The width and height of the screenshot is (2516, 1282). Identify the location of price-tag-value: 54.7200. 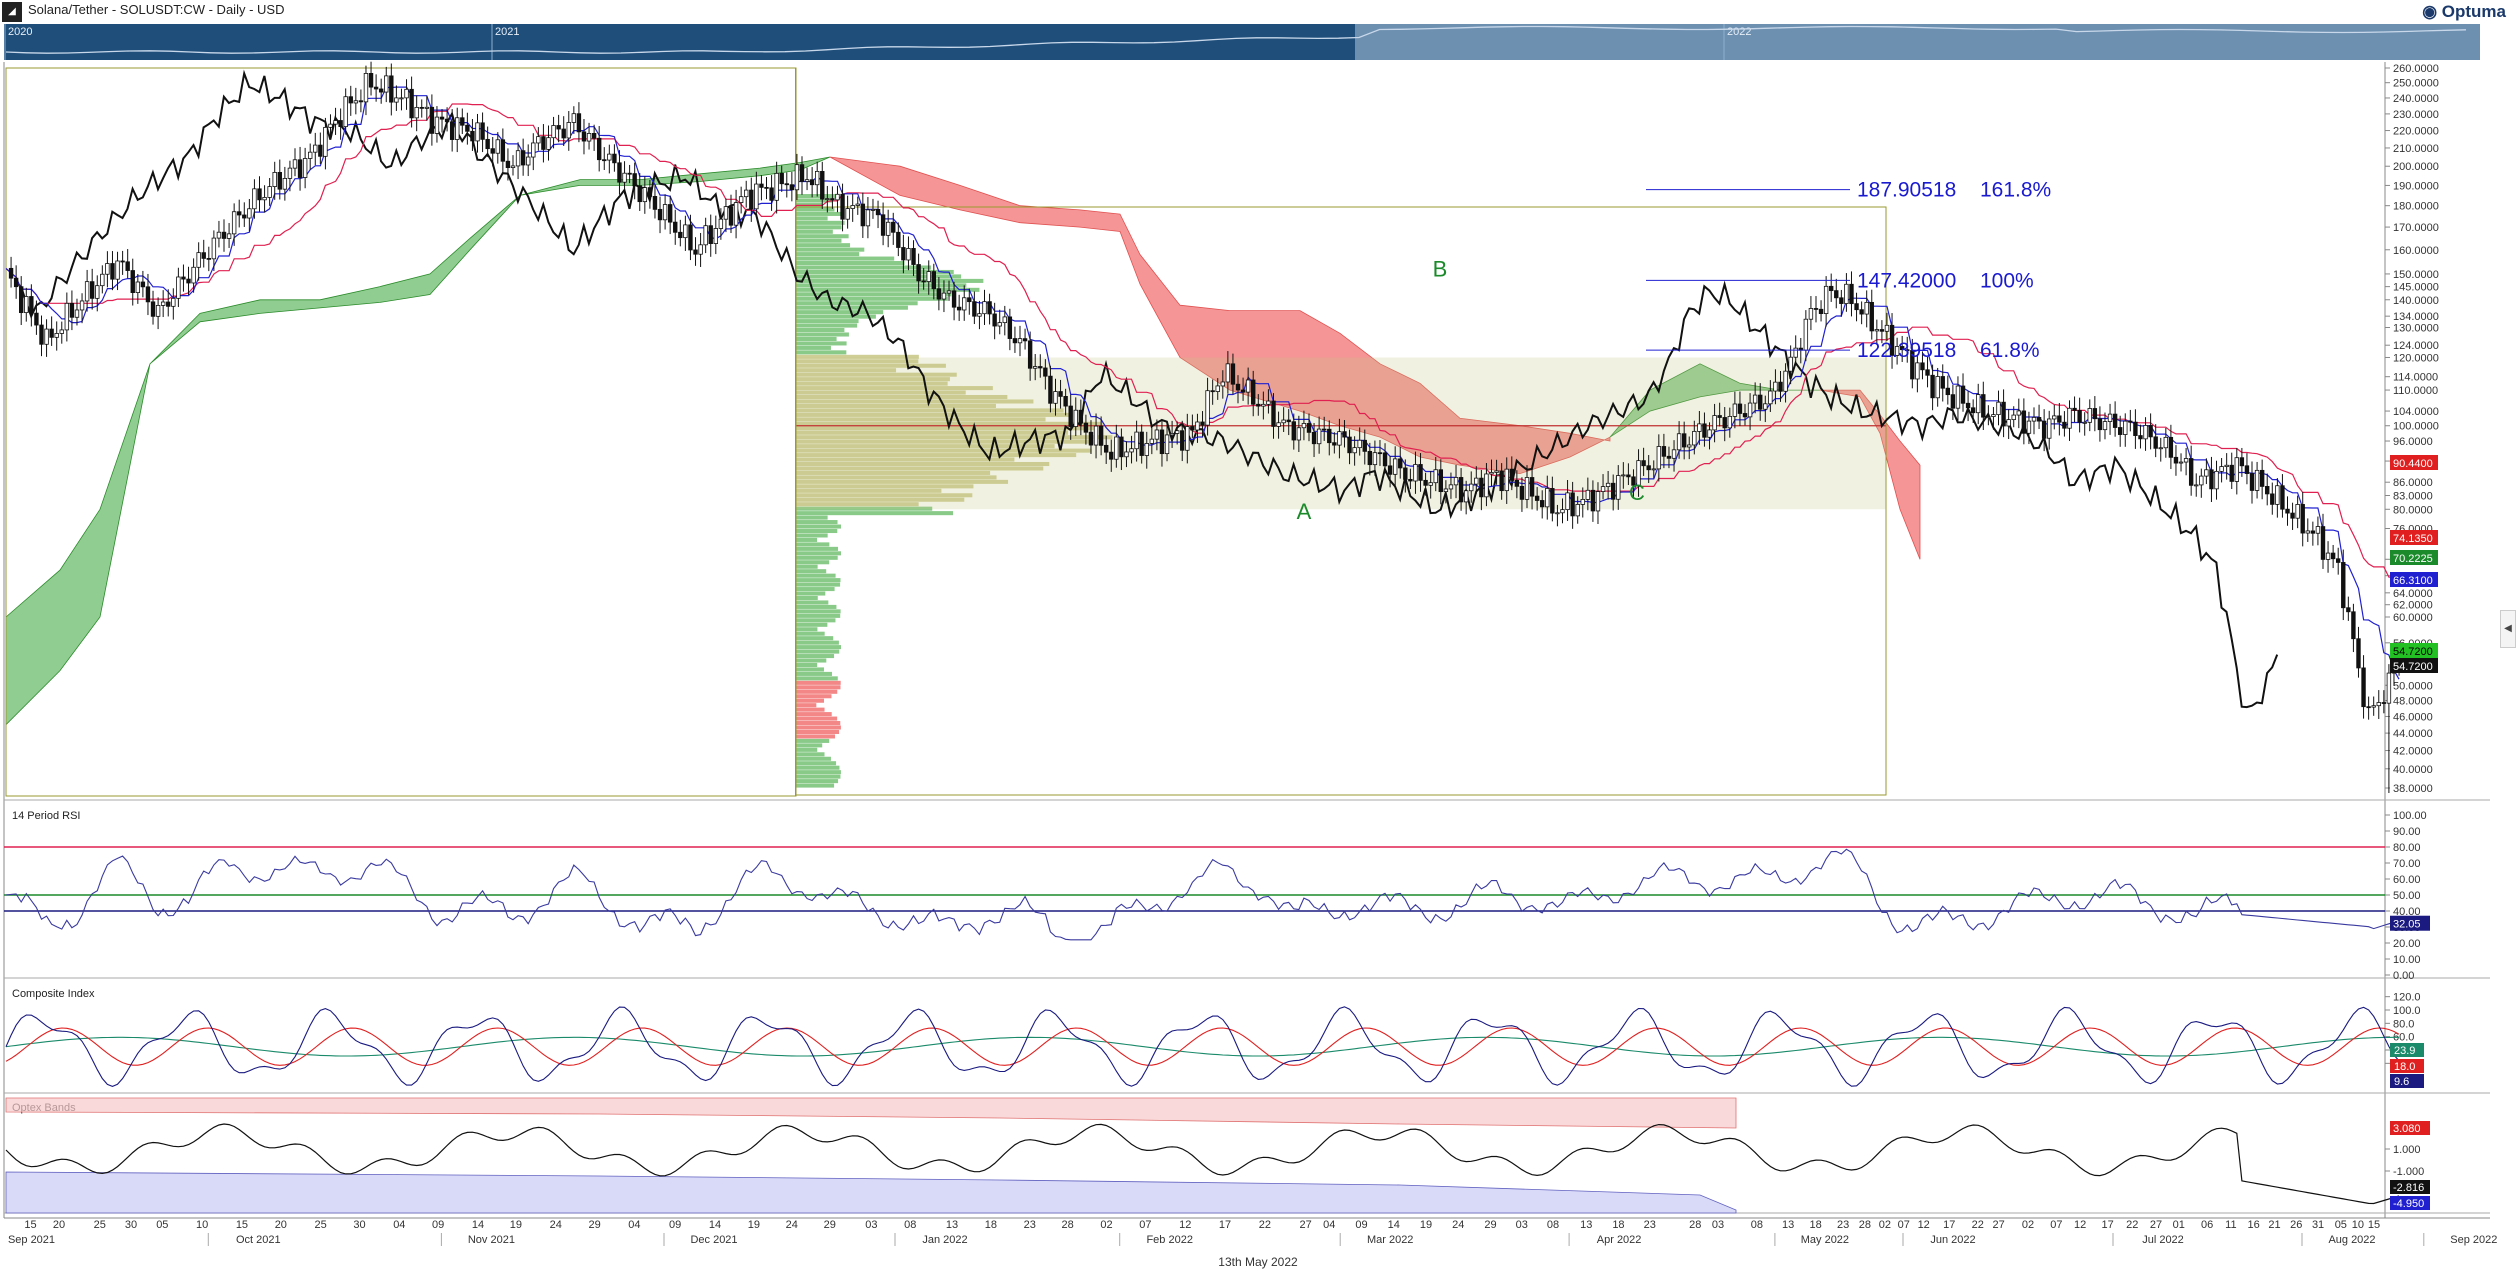
(2413, 652).